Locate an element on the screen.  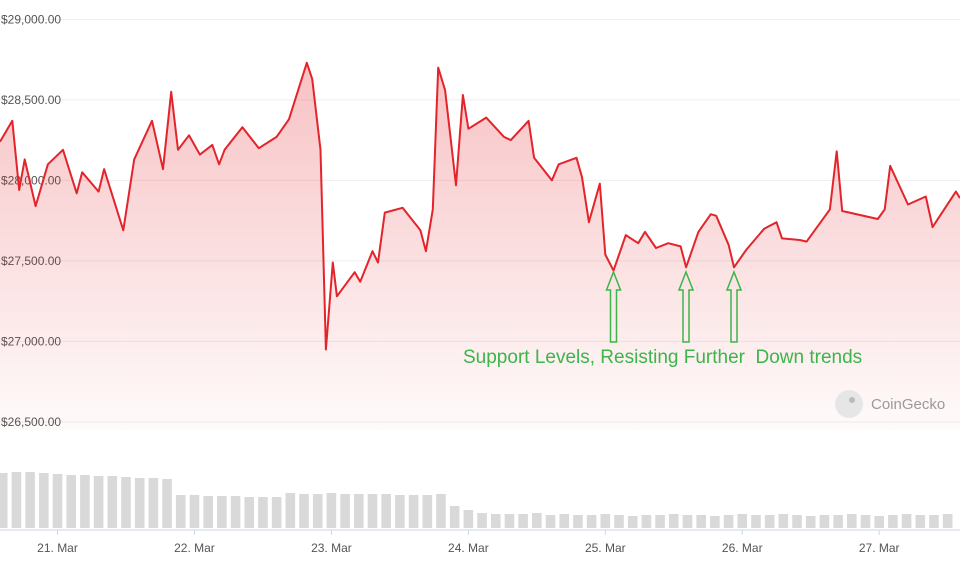
volume-area is located at coordinates (476, 500).